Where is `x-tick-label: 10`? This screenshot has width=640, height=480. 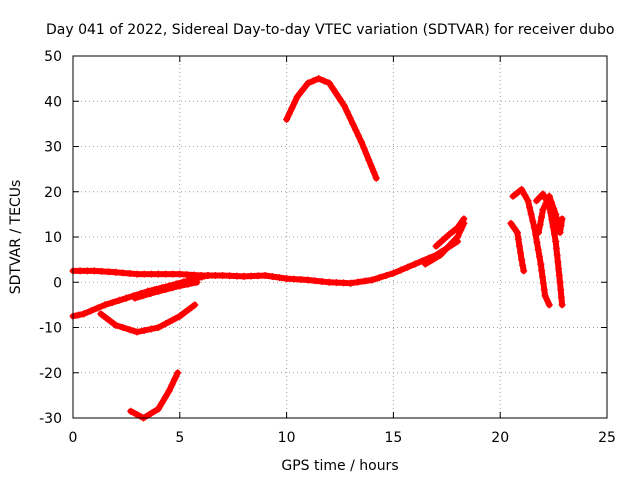
x-tick-label: 10 is located at coordinates (287, 438).